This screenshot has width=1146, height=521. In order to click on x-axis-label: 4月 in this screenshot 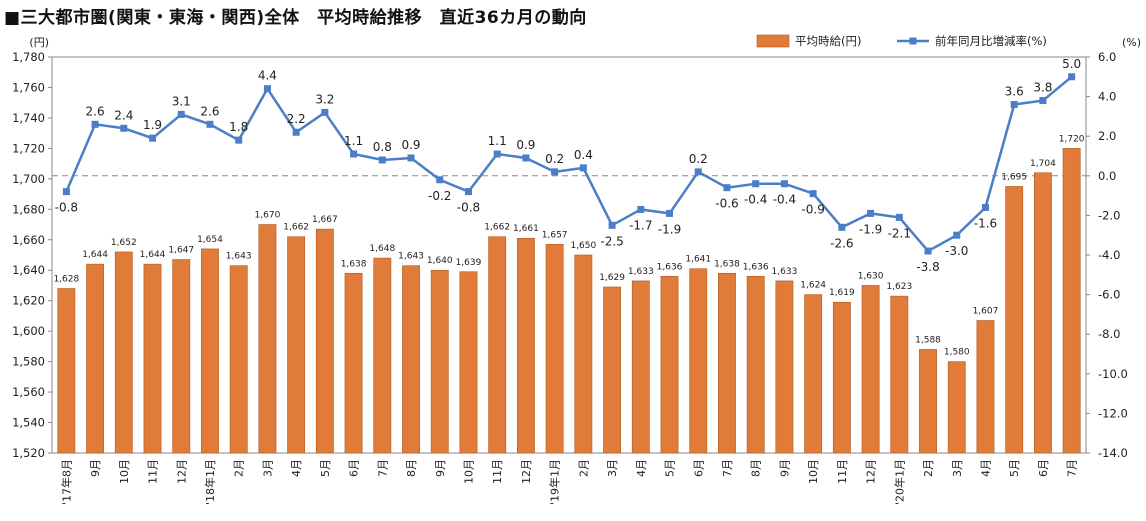, I will do `click(641, 468)`.